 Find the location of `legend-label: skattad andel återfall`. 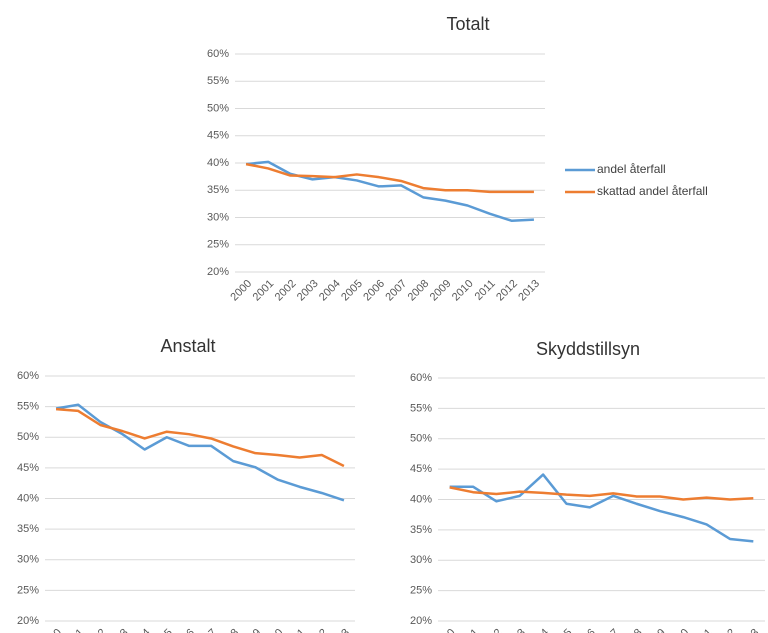

legend-label: skattad andel återfall is located at coordinates (652, 191).